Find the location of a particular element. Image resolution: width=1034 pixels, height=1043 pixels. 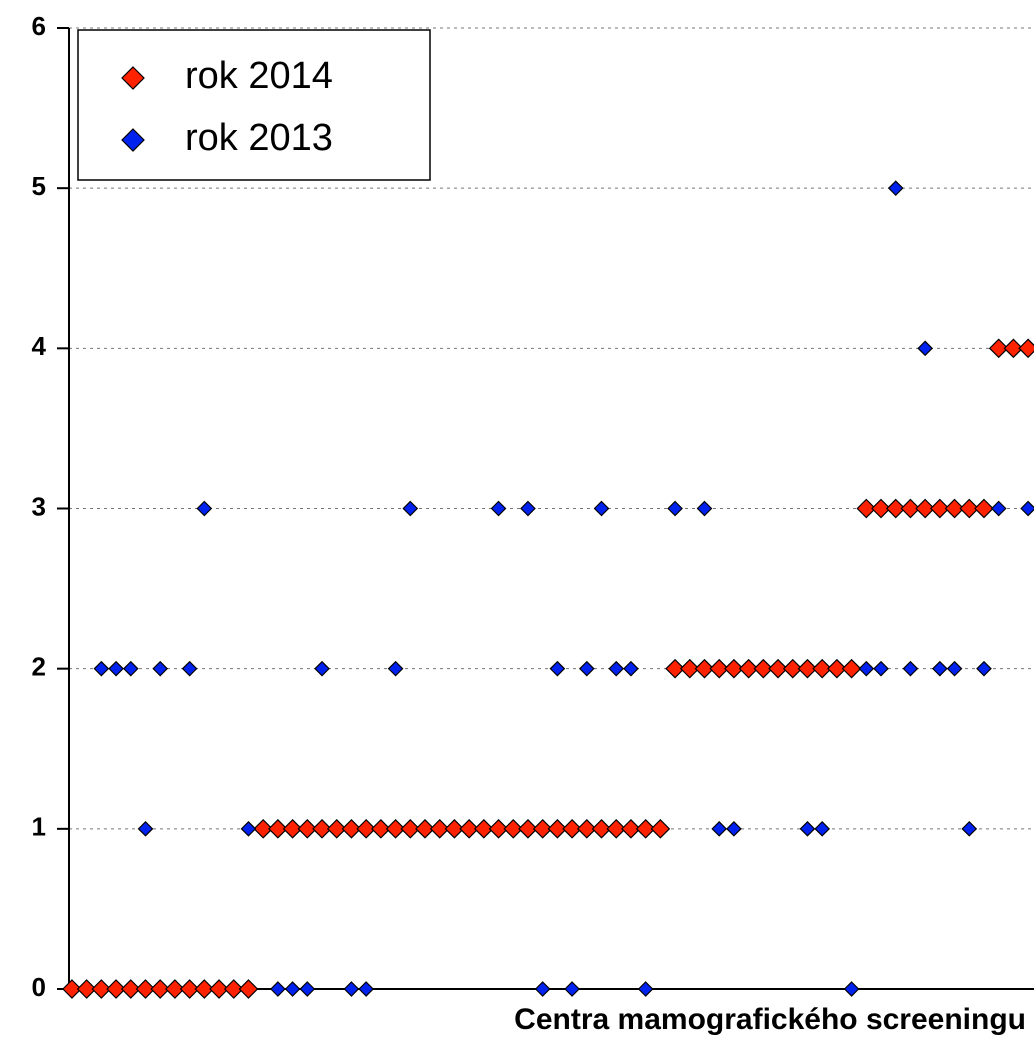

legend-box is located at coordinates (254, 105).